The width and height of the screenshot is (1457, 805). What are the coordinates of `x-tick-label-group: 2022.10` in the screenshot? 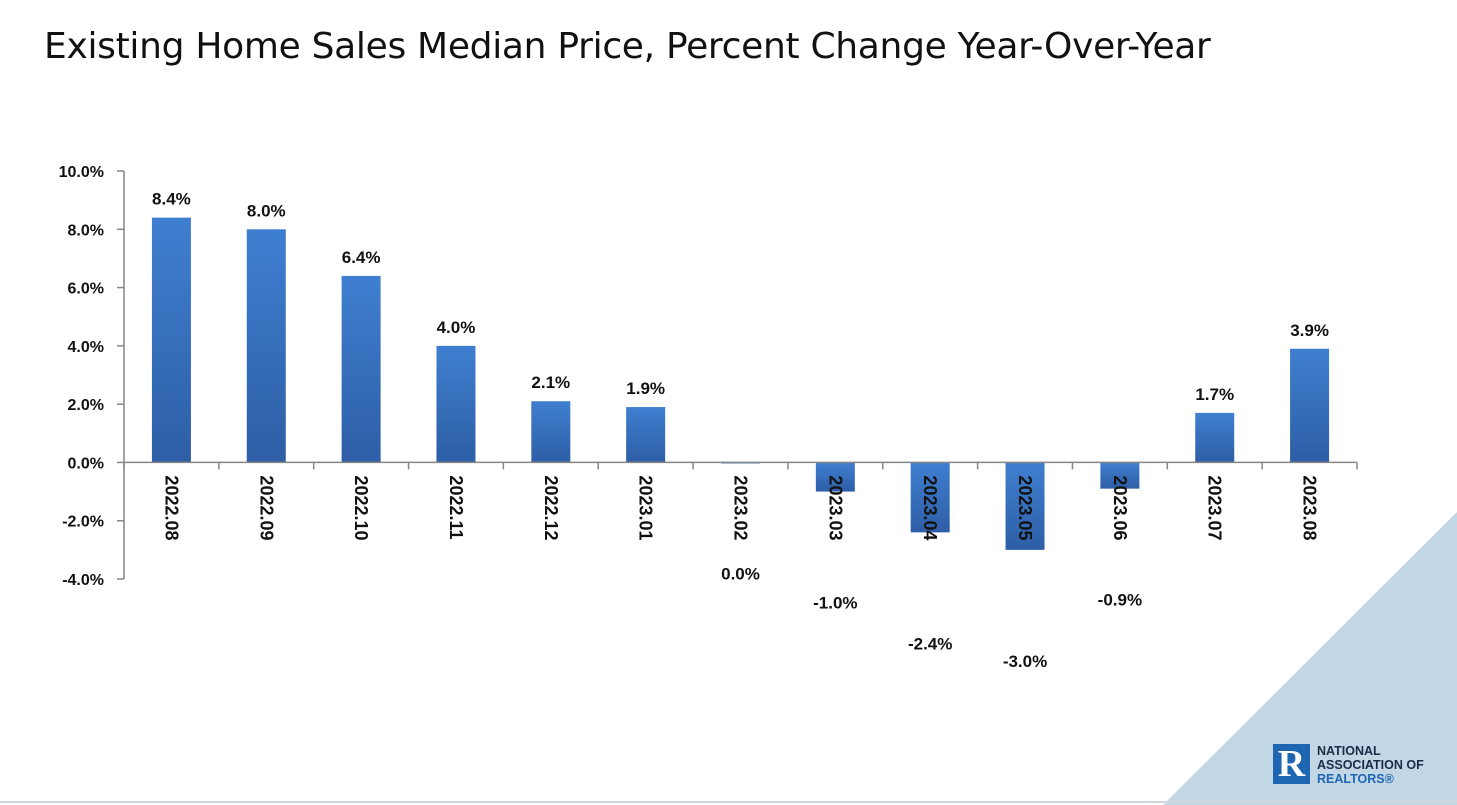 It's located at (361, 507).